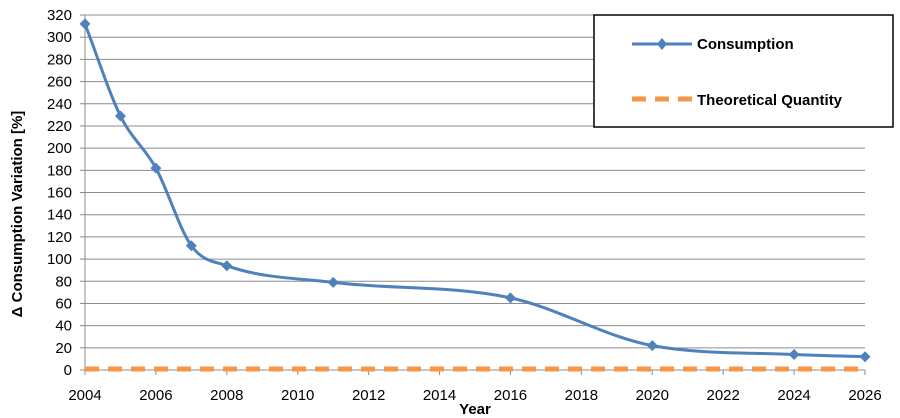  I want to click on x-tick-label: 2012, so click(368, 395).